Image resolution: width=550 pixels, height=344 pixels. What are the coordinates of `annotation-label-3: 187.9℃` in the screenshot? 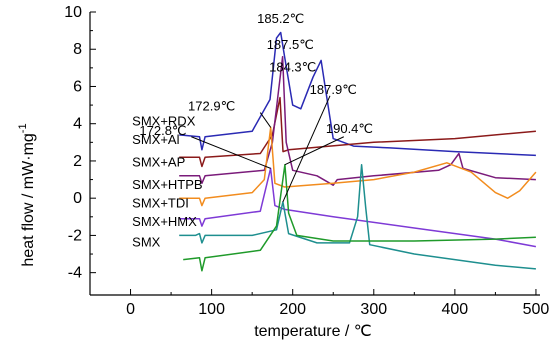 It's located at (333, 89).